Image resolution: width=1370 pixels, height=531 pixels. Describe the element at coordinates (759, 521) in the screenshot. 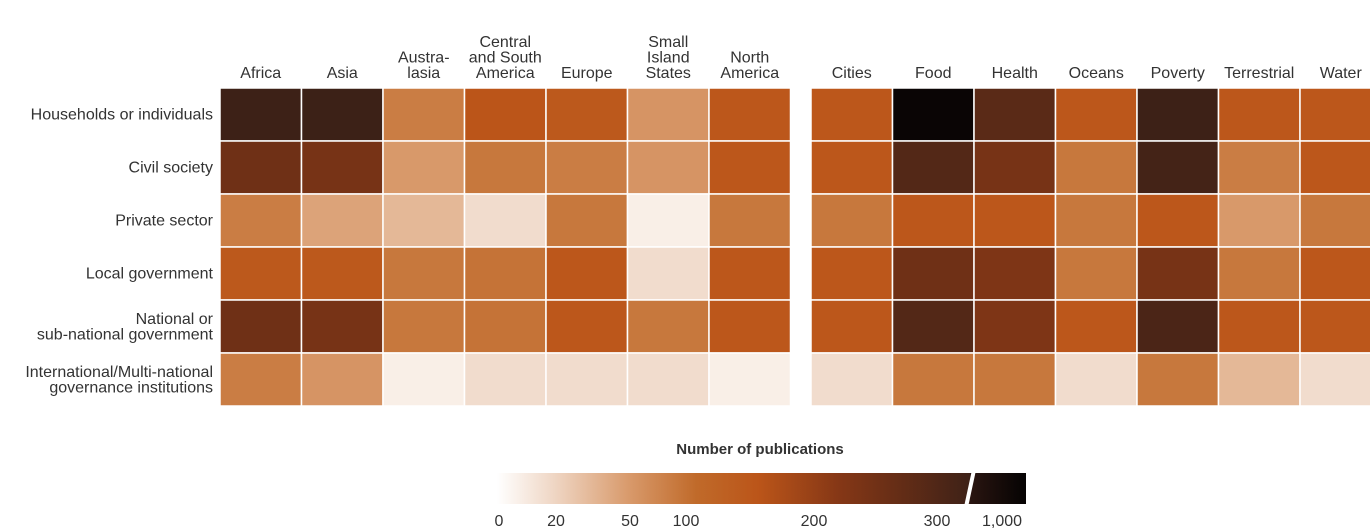

I see `legend-ticks: 0 20 50 100 200 300 1,000` at that location.